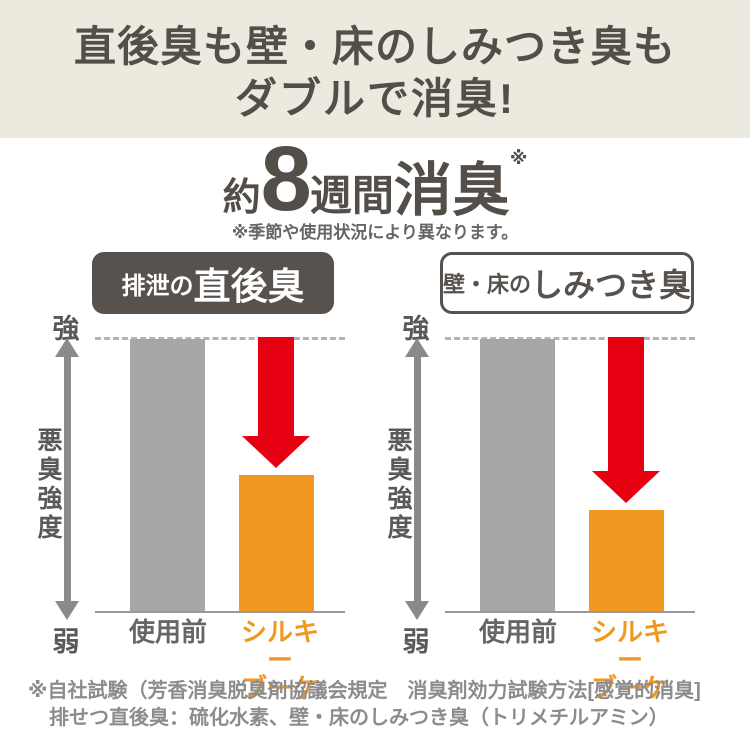 This screenshot has width=750, height=750. What do you see at coordinates (249, 286) in the screenshot?
I see `chart-title-main: 直後臭` at bounding box center [249, 286].